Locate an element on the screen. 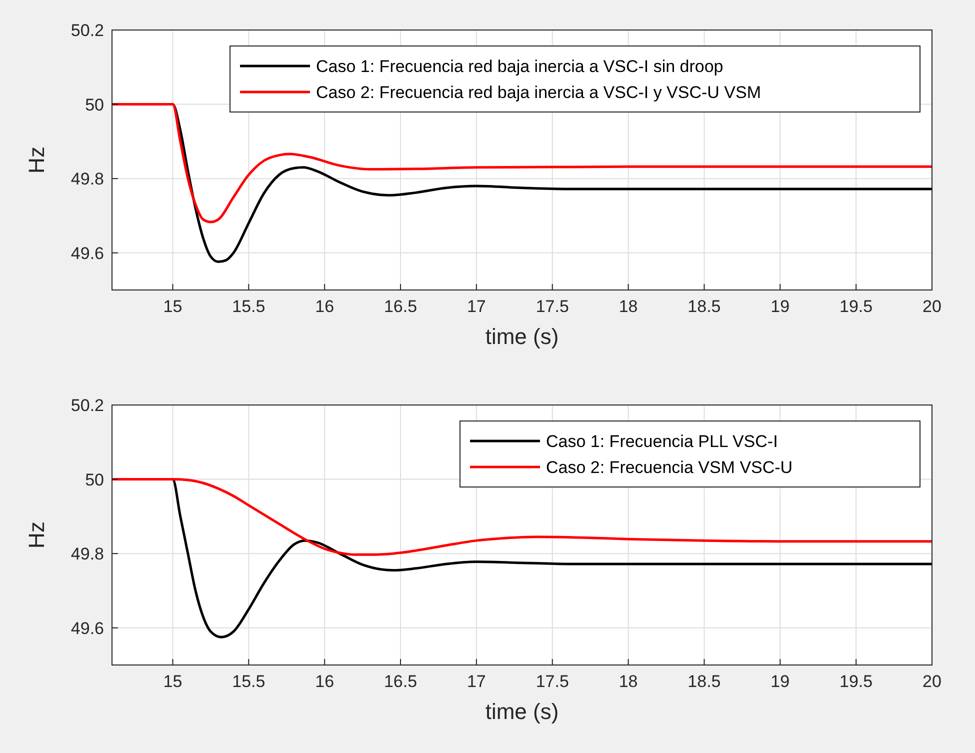 The image size is (975, 753). legend-label: Caso 1: Frecuencia PLL VSC-I is located at coordinates (662, 441).